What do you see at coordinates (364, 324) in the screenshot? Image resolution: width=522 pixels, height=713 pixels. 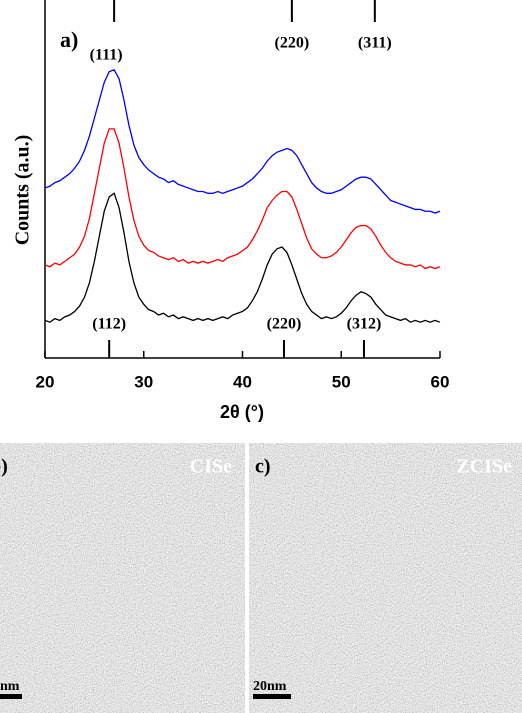 I see `peak-label: (312)` at bounding box center [364, 324].